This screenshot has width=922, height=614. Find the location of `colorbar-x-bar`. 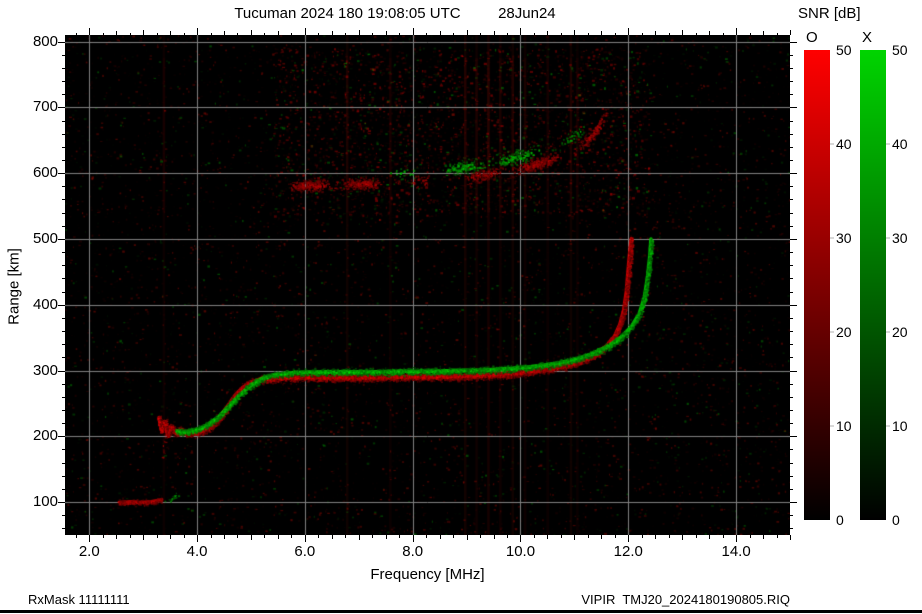

colorbar-x-bar is located at coordinates (873, 285).